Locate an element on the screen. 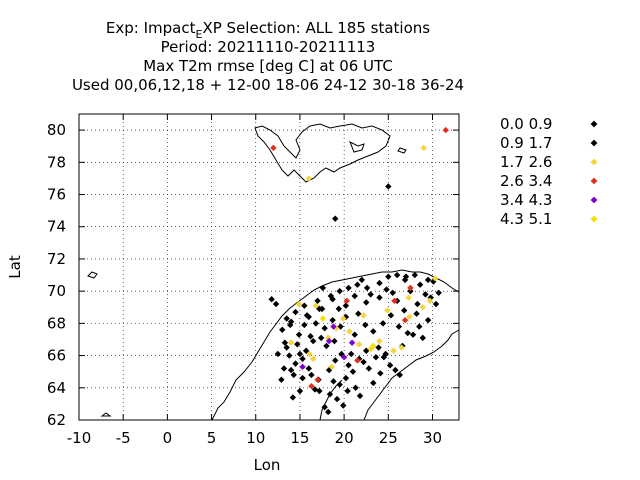 Image resolution: width=640 pixels, height=480 pixels. y-tick-label: 68 is located at coordinates (56, 323).